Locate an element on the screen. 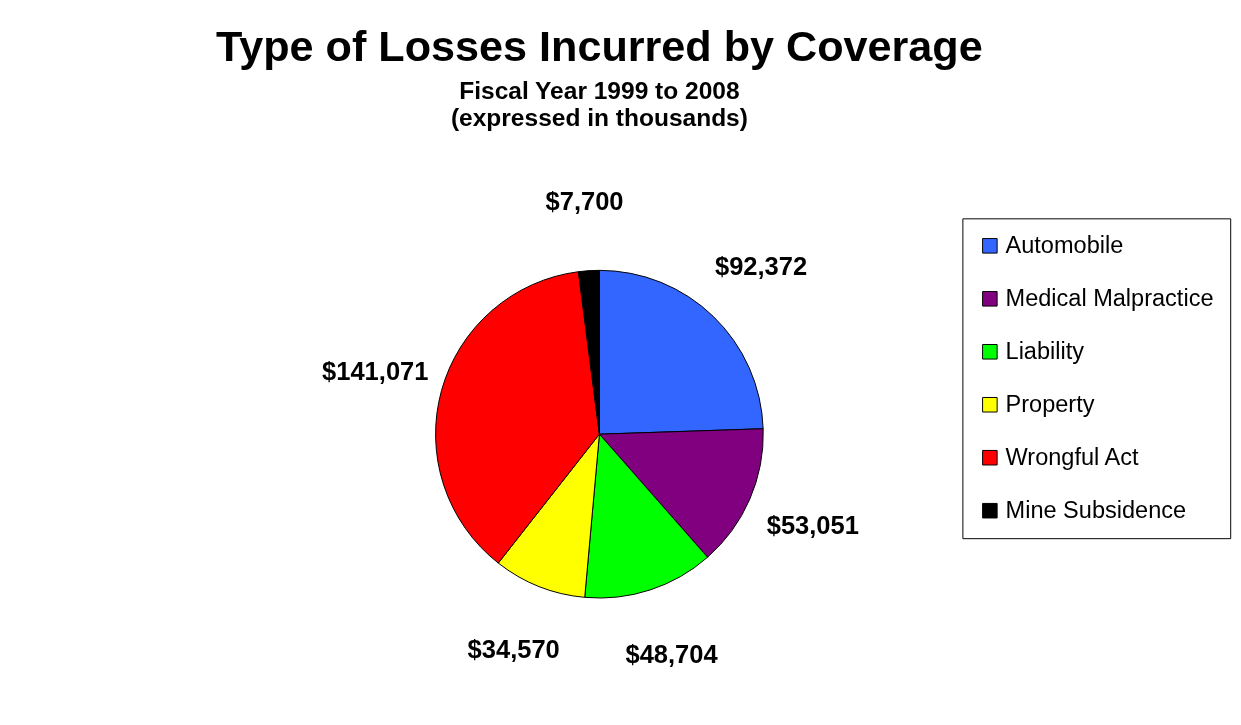 This screenshot has width=1241, height=725. data-label: $34,570 is located at coordinates (513, 649).